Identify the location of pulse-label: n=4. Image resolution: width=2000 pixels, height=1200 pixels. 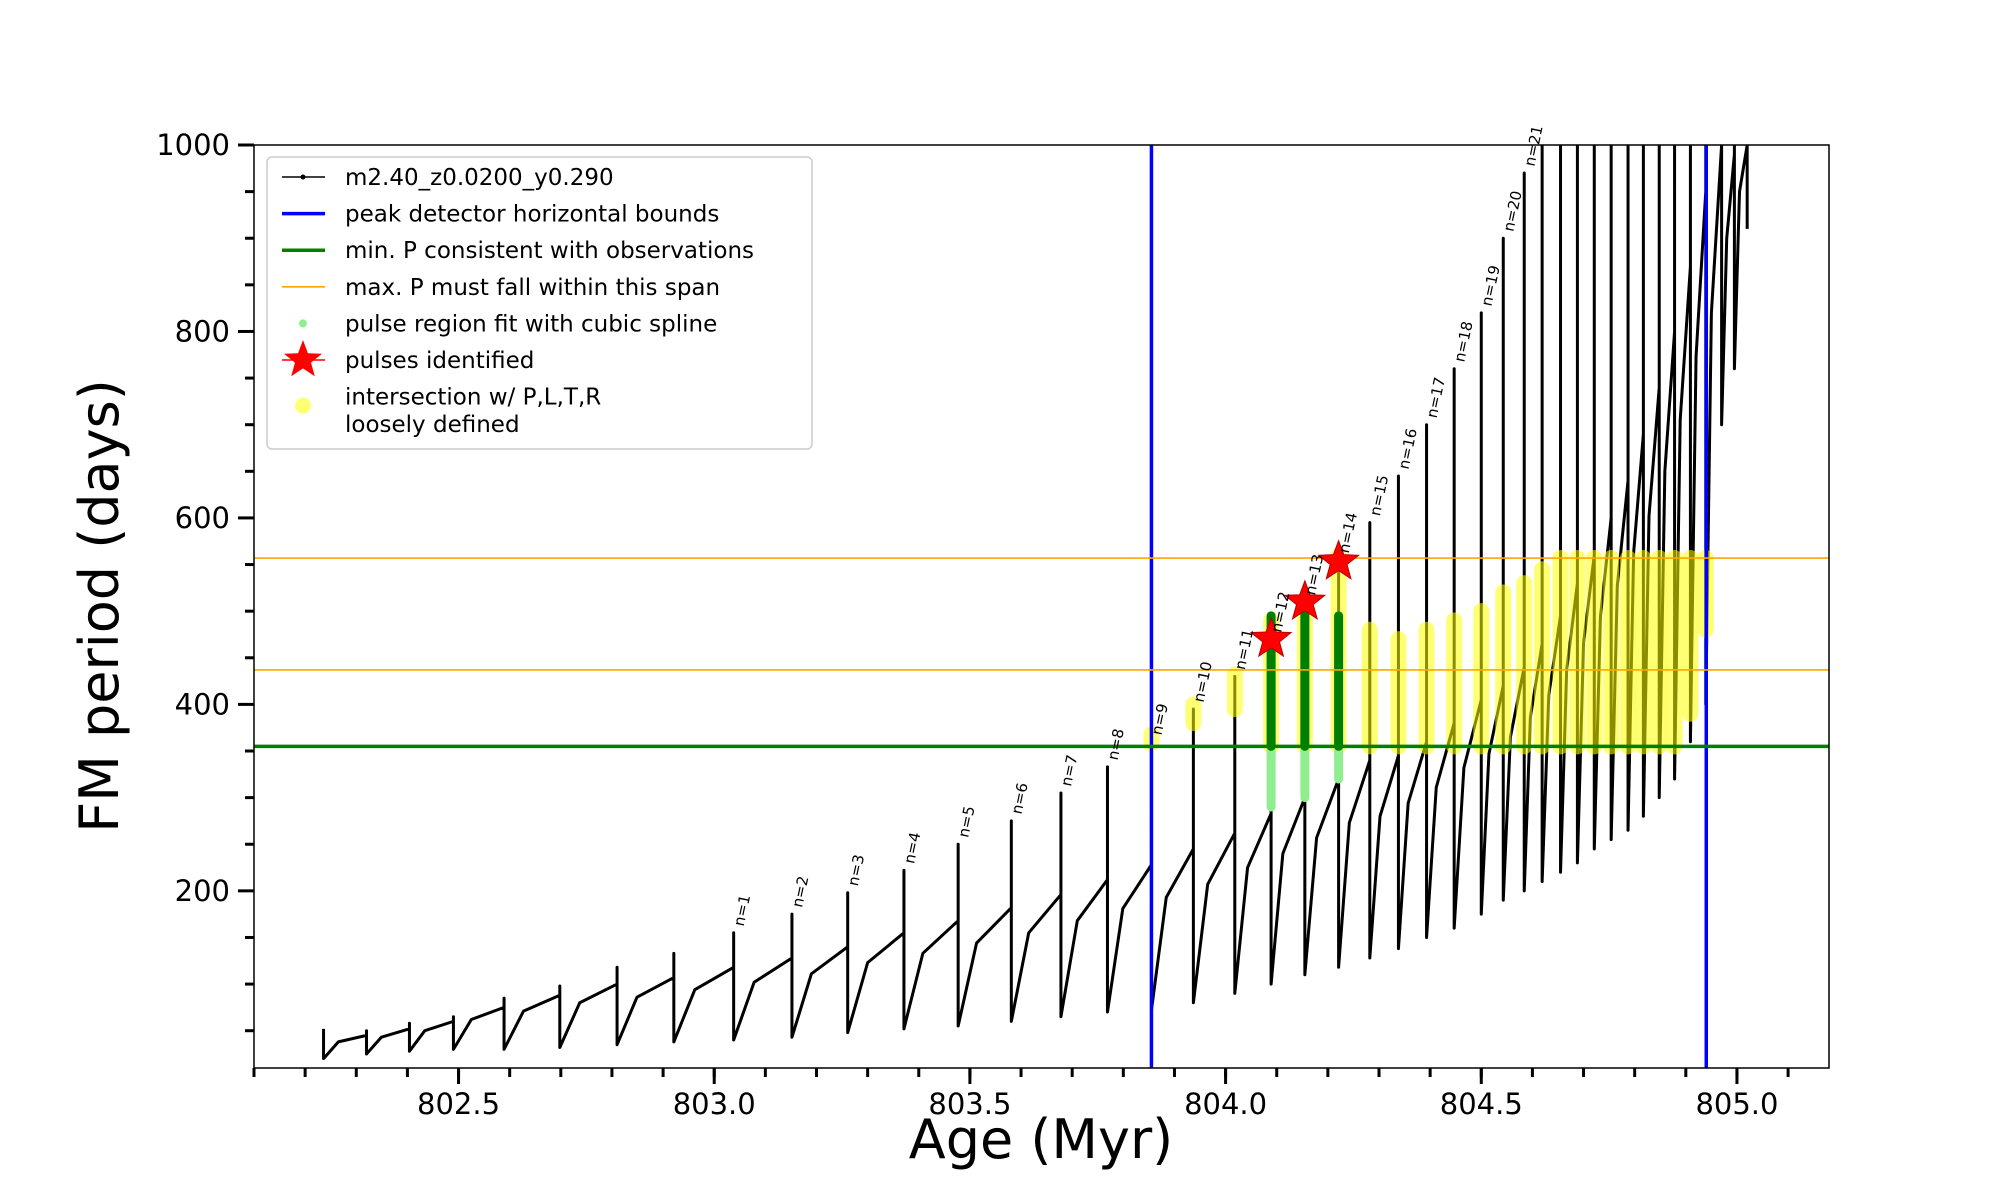
(912, 848).